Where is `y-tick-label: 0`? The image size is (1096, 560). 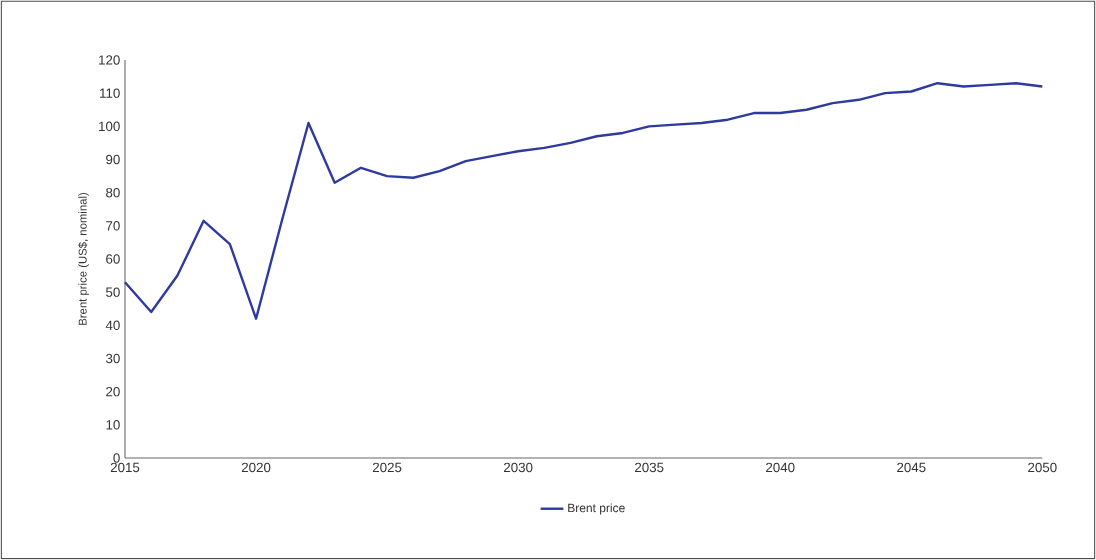 y-tick-label: 0 is located at coordinates (116, 458).